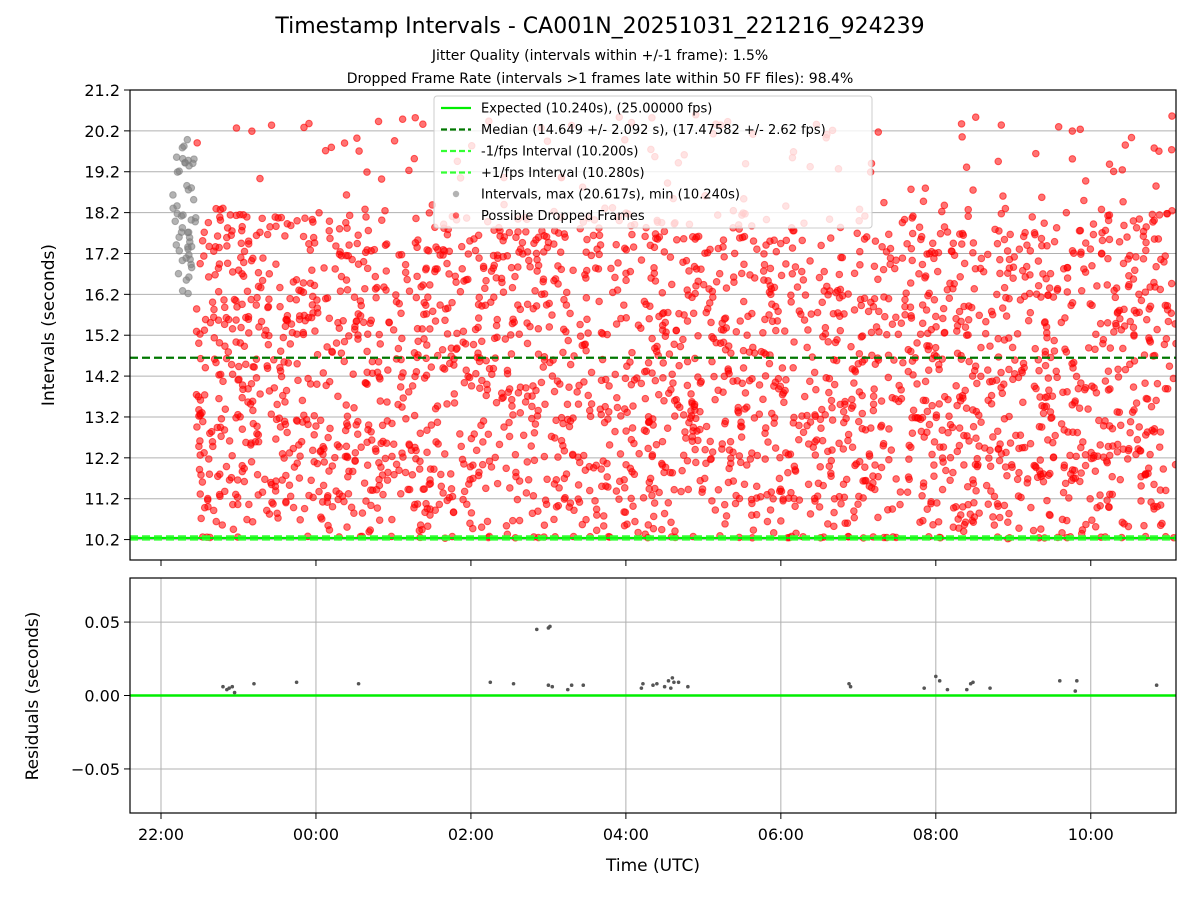  What do you see at coordinates (690, 659) in the screenshot?
I see `residuals-points` at bounding box center [690, 659].